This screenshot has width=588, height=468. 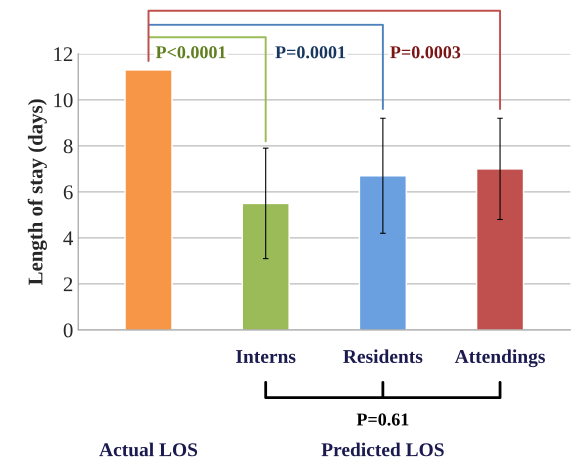 What do you see at coordinates (63, 100) in the screenshot?
I see `y-tick-label: 10` at bounding box center [63, 100].